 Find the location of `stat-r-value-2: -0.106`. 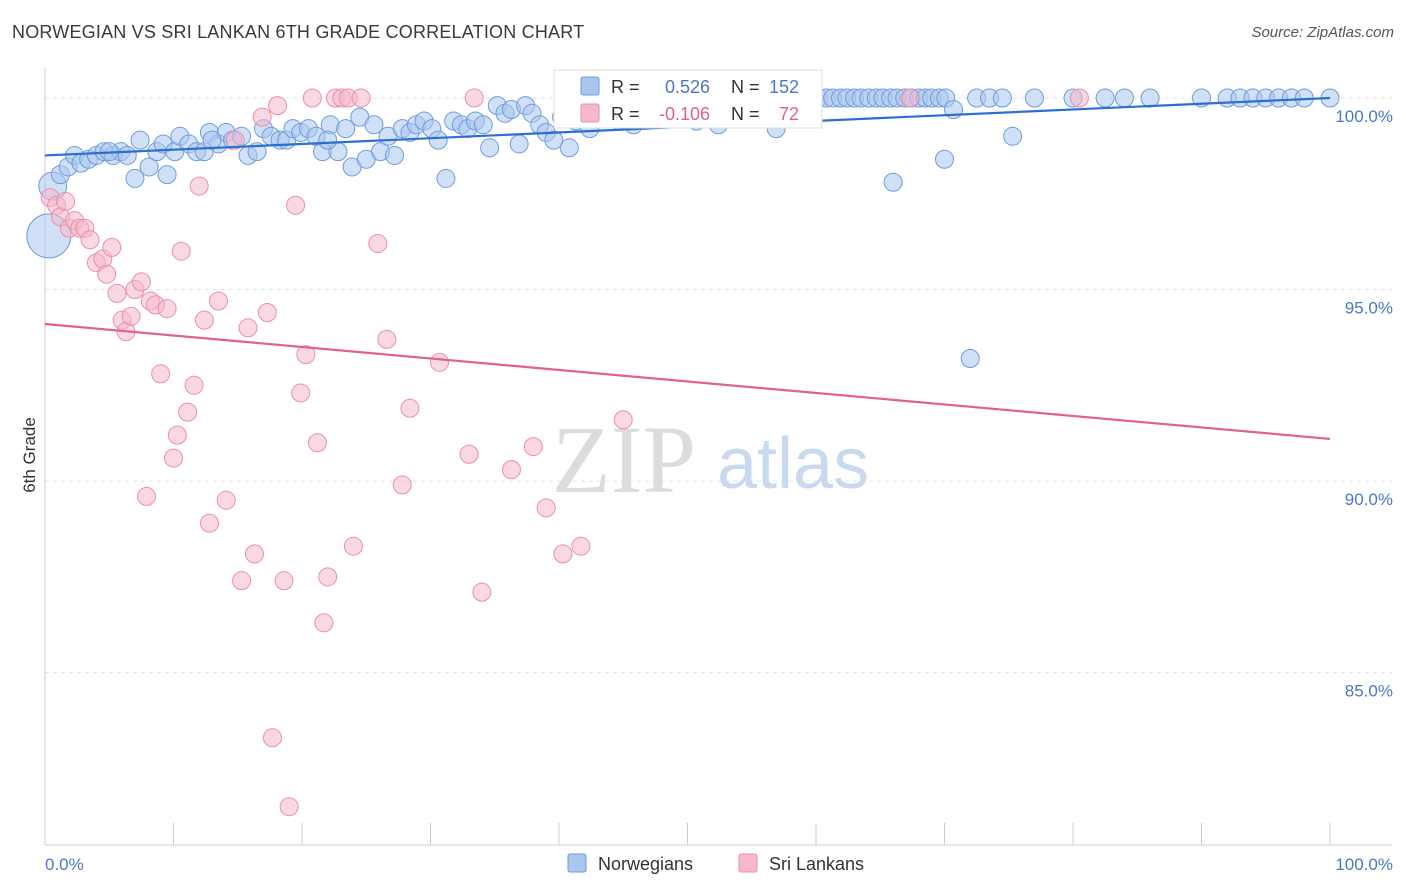

stat-r-value-2: -0.106 is located at coordinates (684, 114).